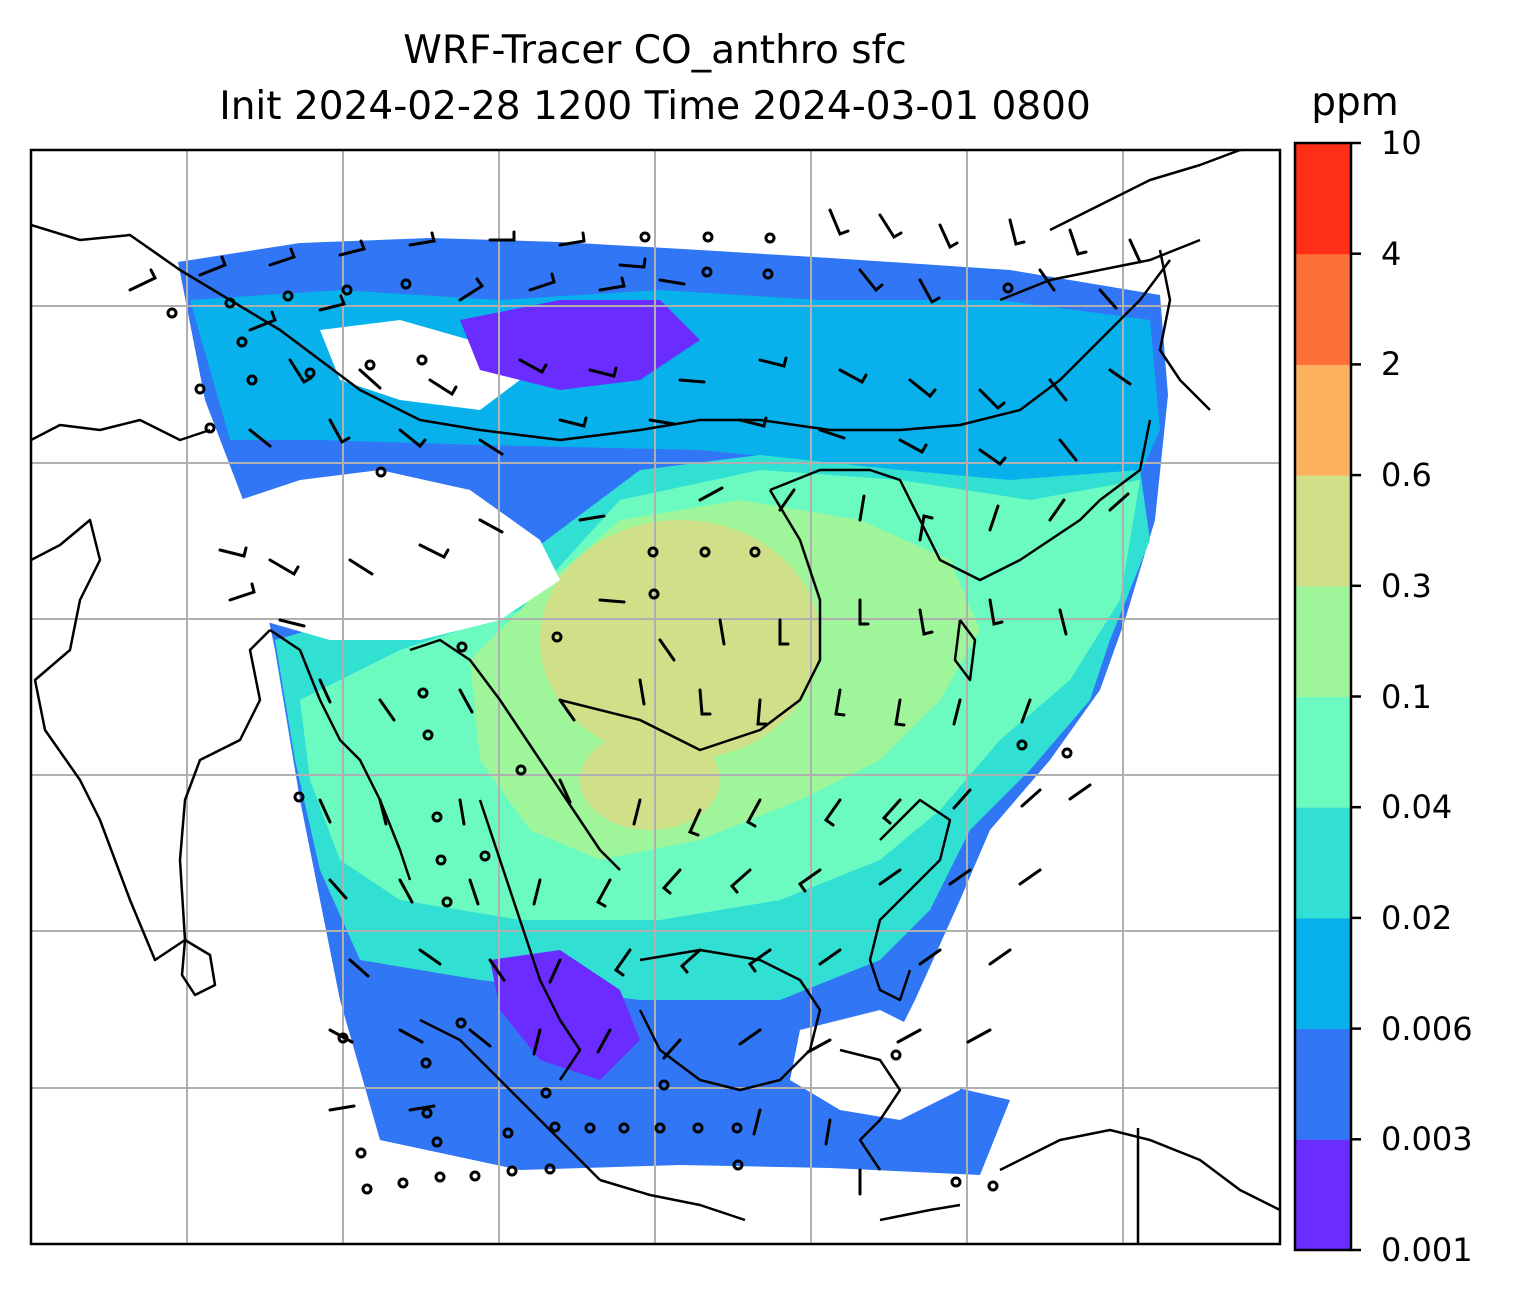  I want to click on coastline-new-guinea, so click(1139, 1170).